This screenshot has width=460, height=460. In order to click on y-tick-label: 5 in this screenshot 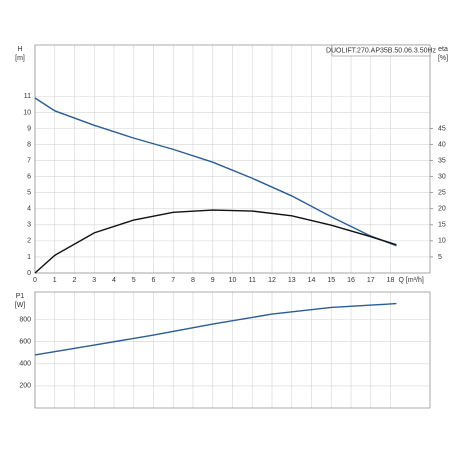, I will do `click(29, 193)`.